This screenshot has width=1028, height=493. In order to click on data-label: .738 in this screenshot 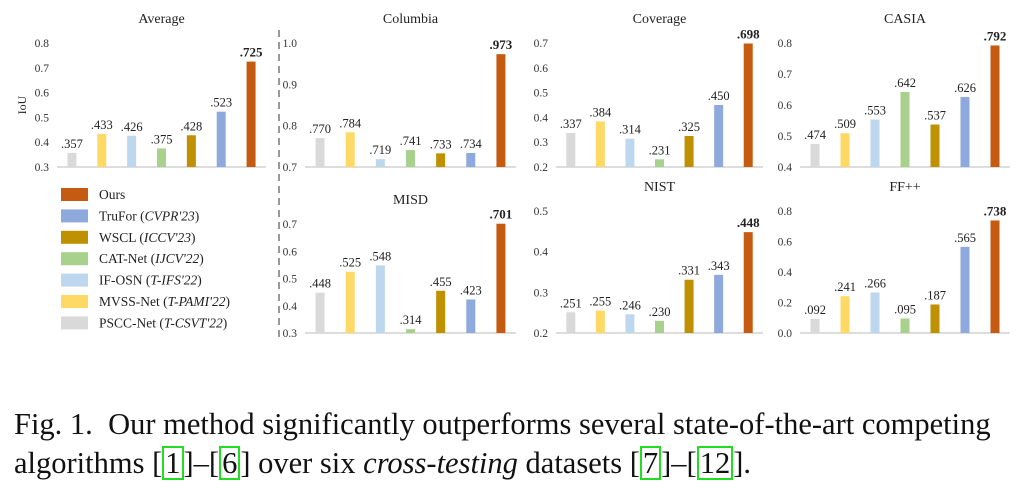, I will do `click(995, 210)`.